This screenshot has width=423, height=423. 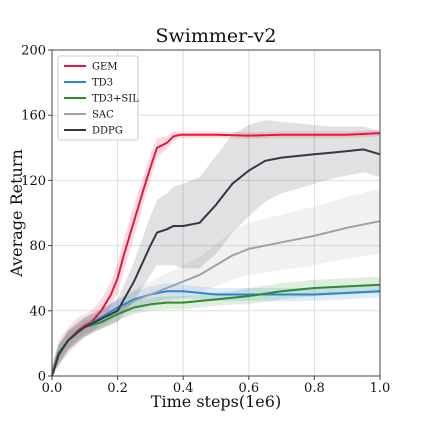 What do you see at coordinates (117, 388) in the screenshot?
I see `x-tick-label: 0.2` at bounding box center [117, 388].